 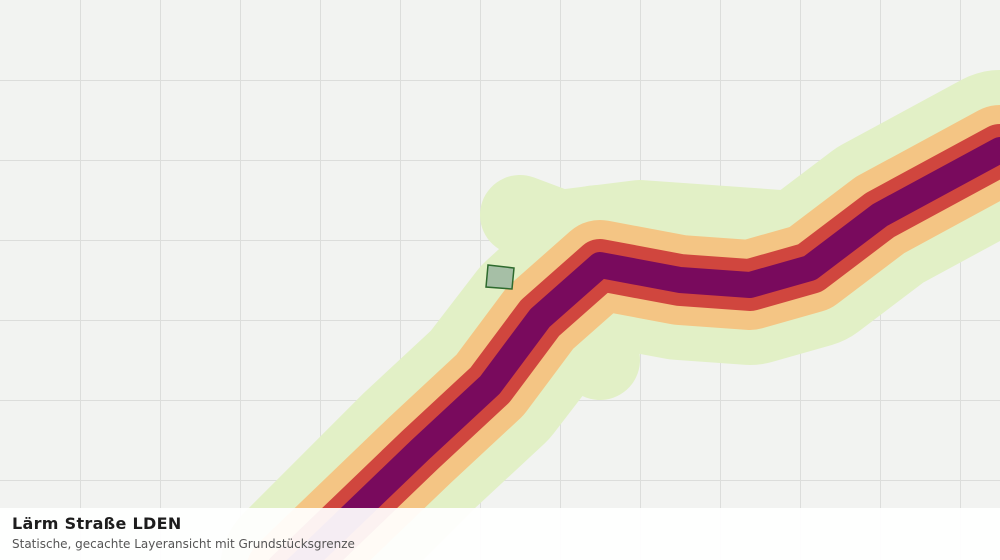 I want to click on legend-title: Lärm Straße LDEN, so click(x=97, y=523).